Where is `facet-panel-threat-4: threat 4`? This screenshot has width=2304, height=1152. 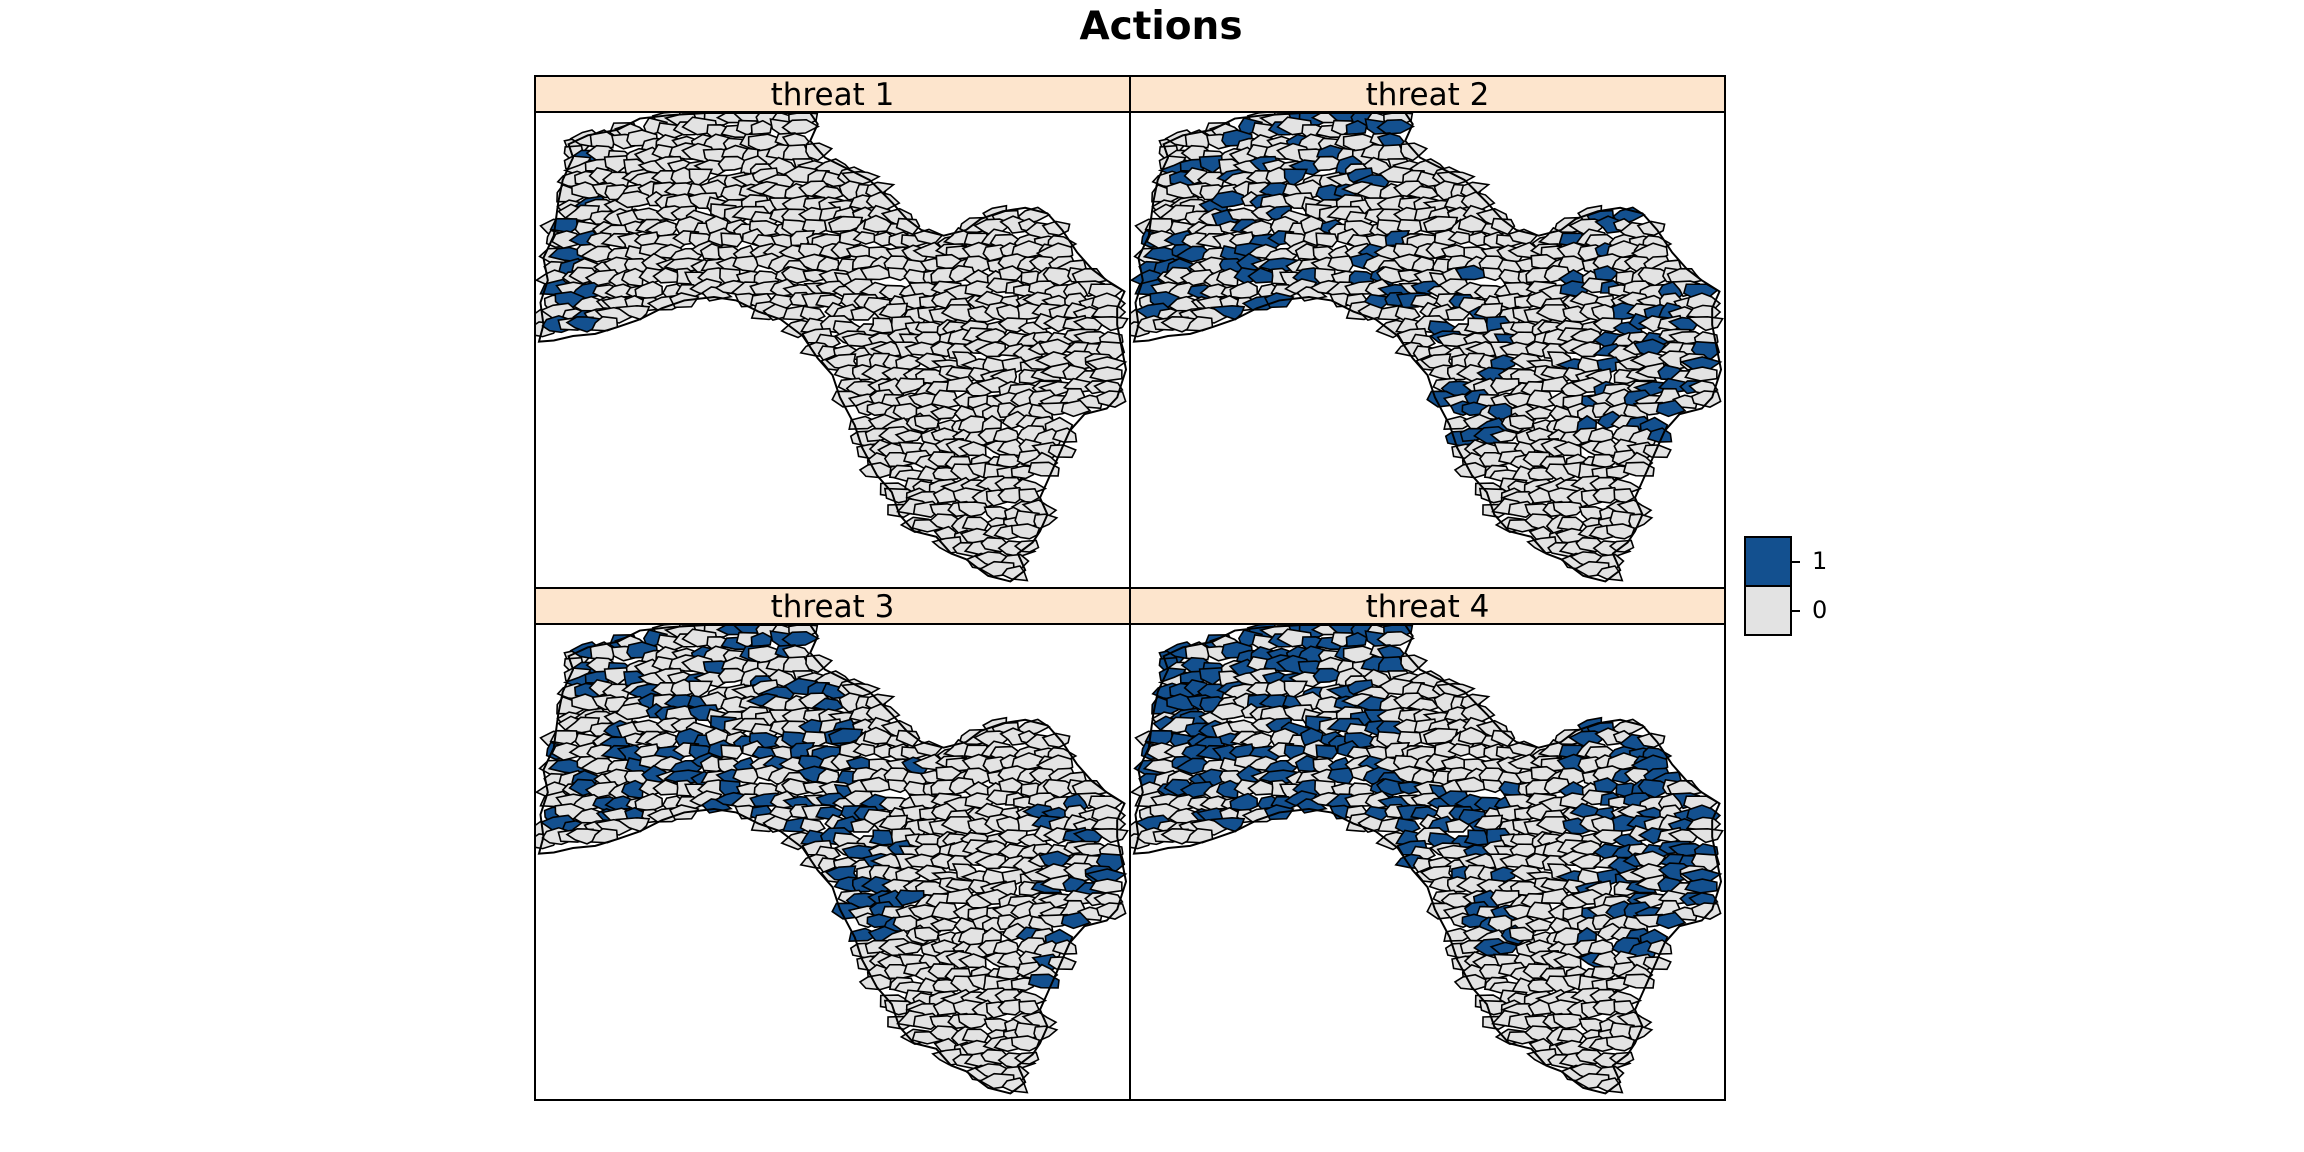 facet-panel-threat-4: threat 4 is located at coordinates (1427, 844).